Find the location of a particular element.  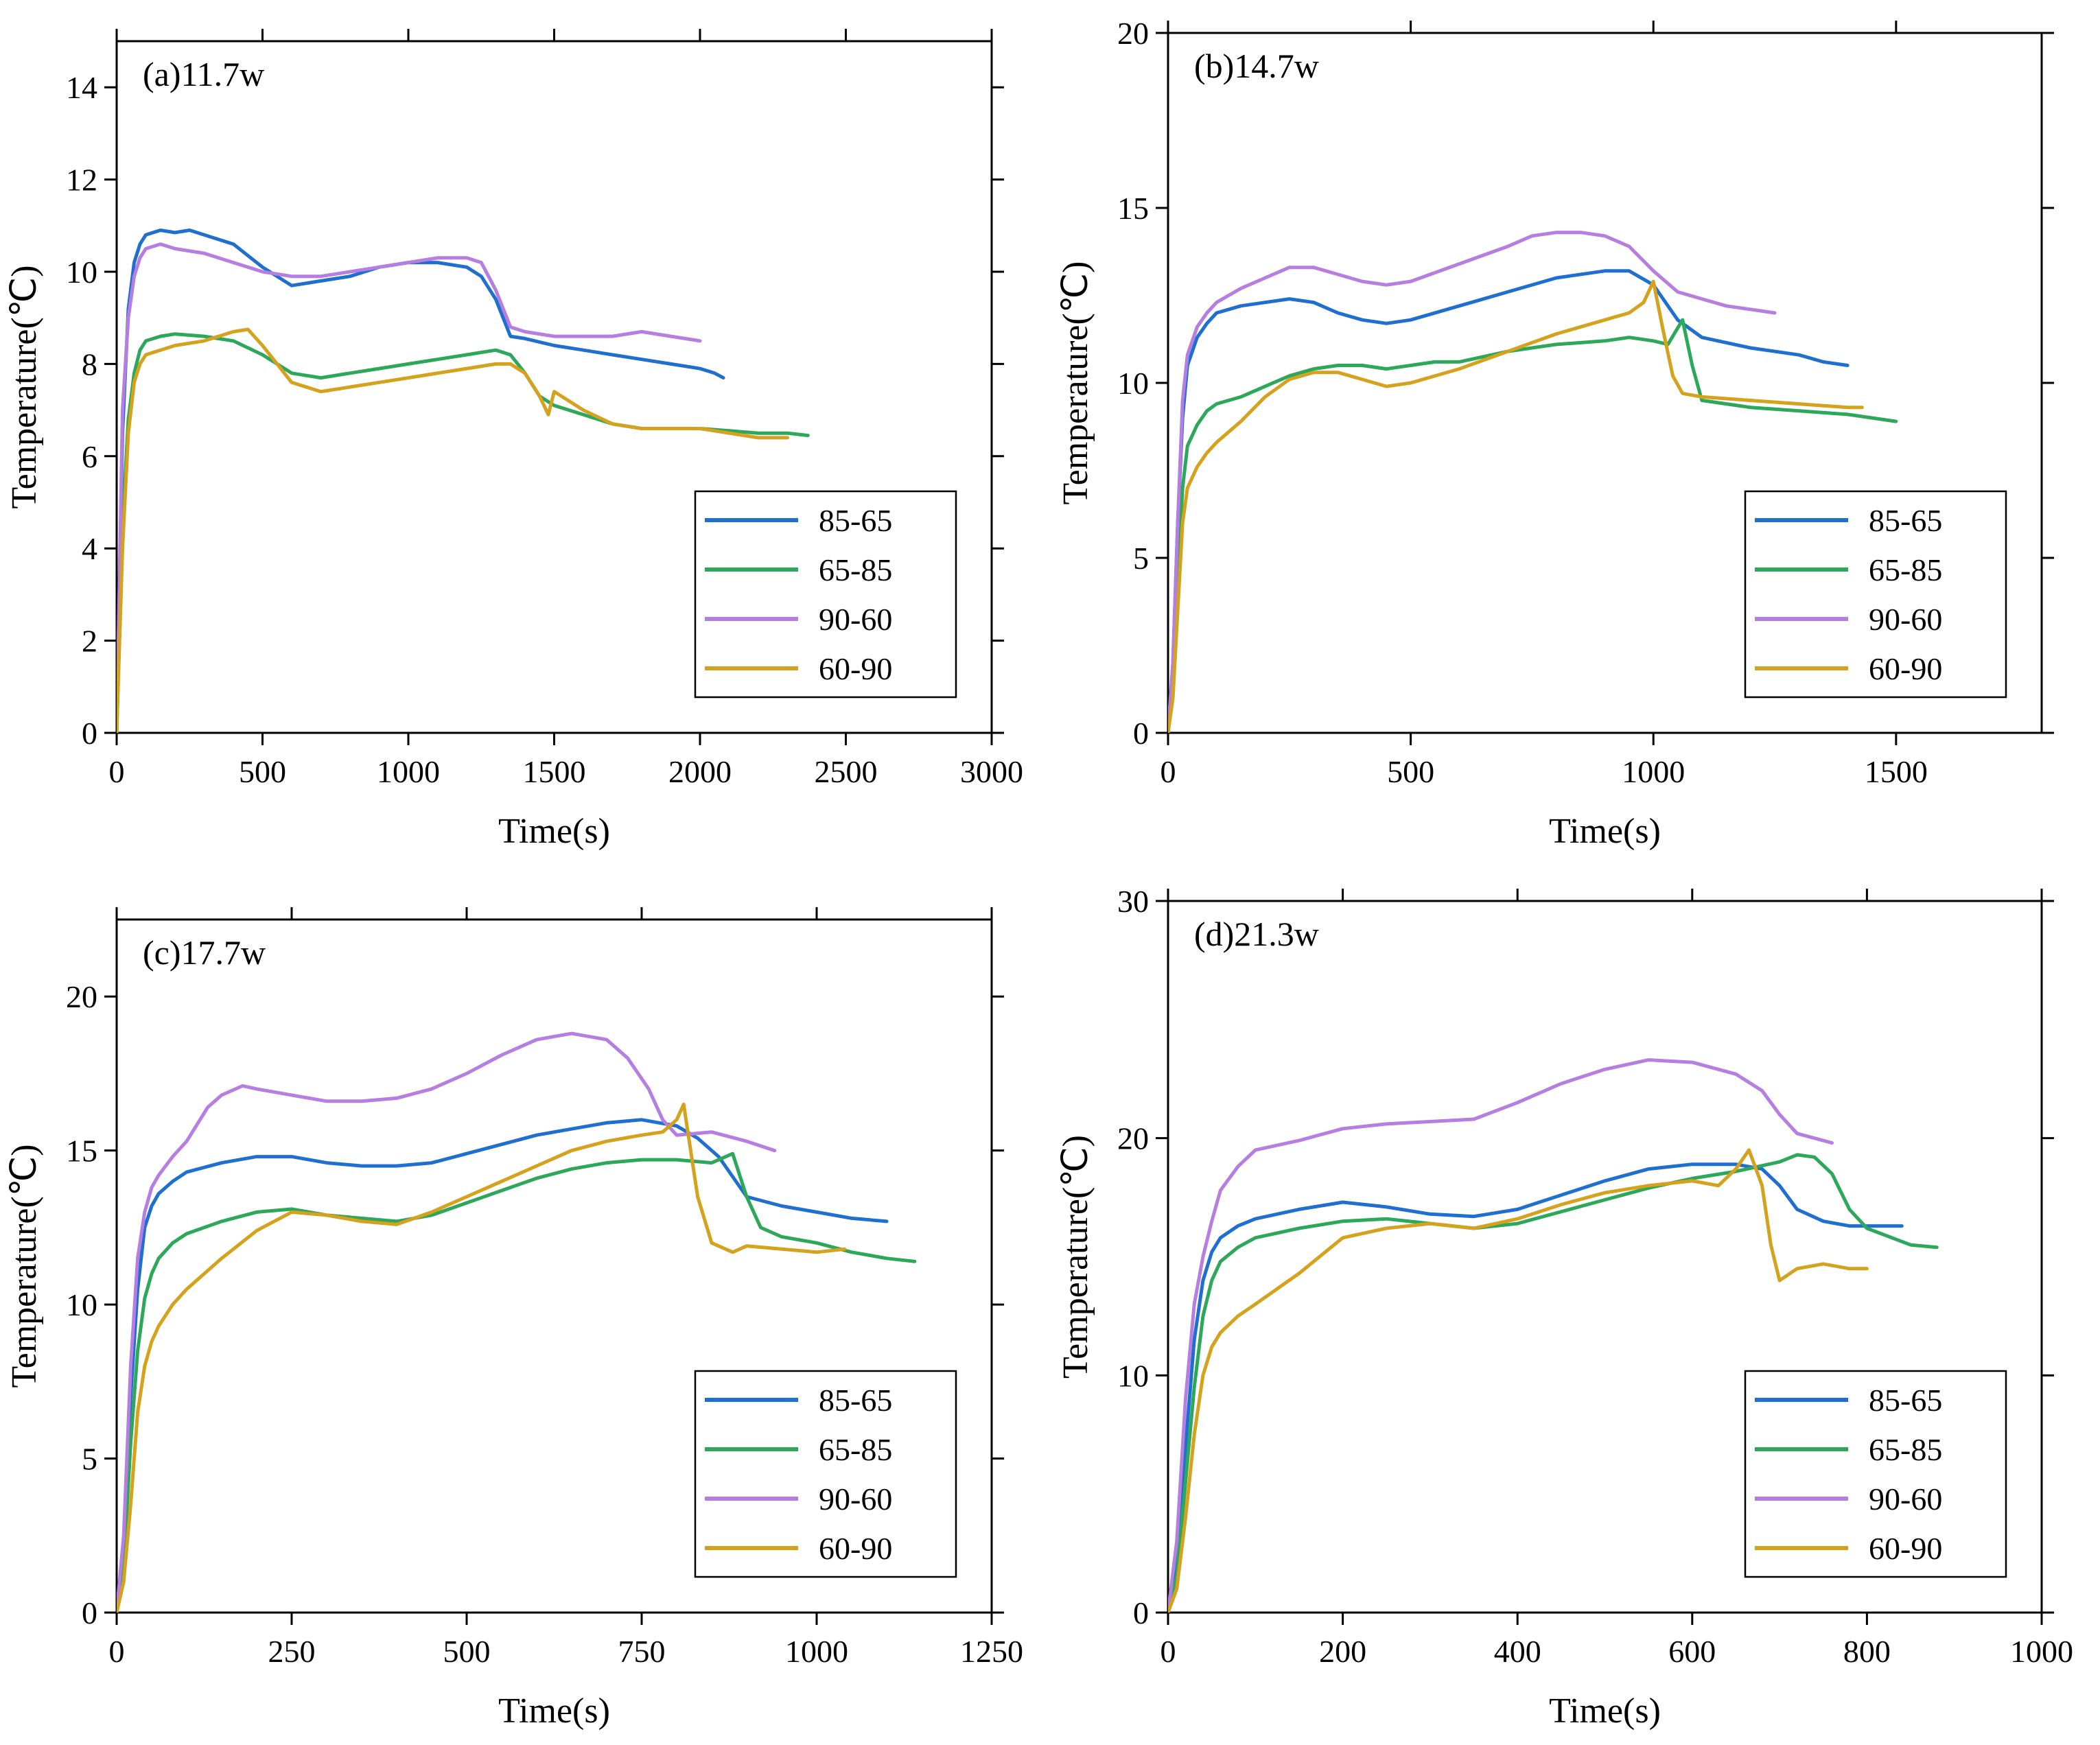

panel-title: (c)17.7w is located at coordinates (204, 952).